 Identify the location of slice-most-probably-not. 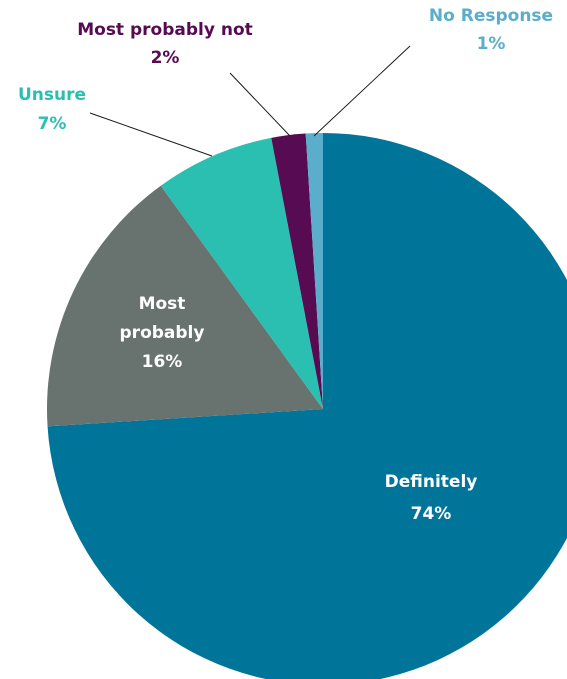
(297, 271).